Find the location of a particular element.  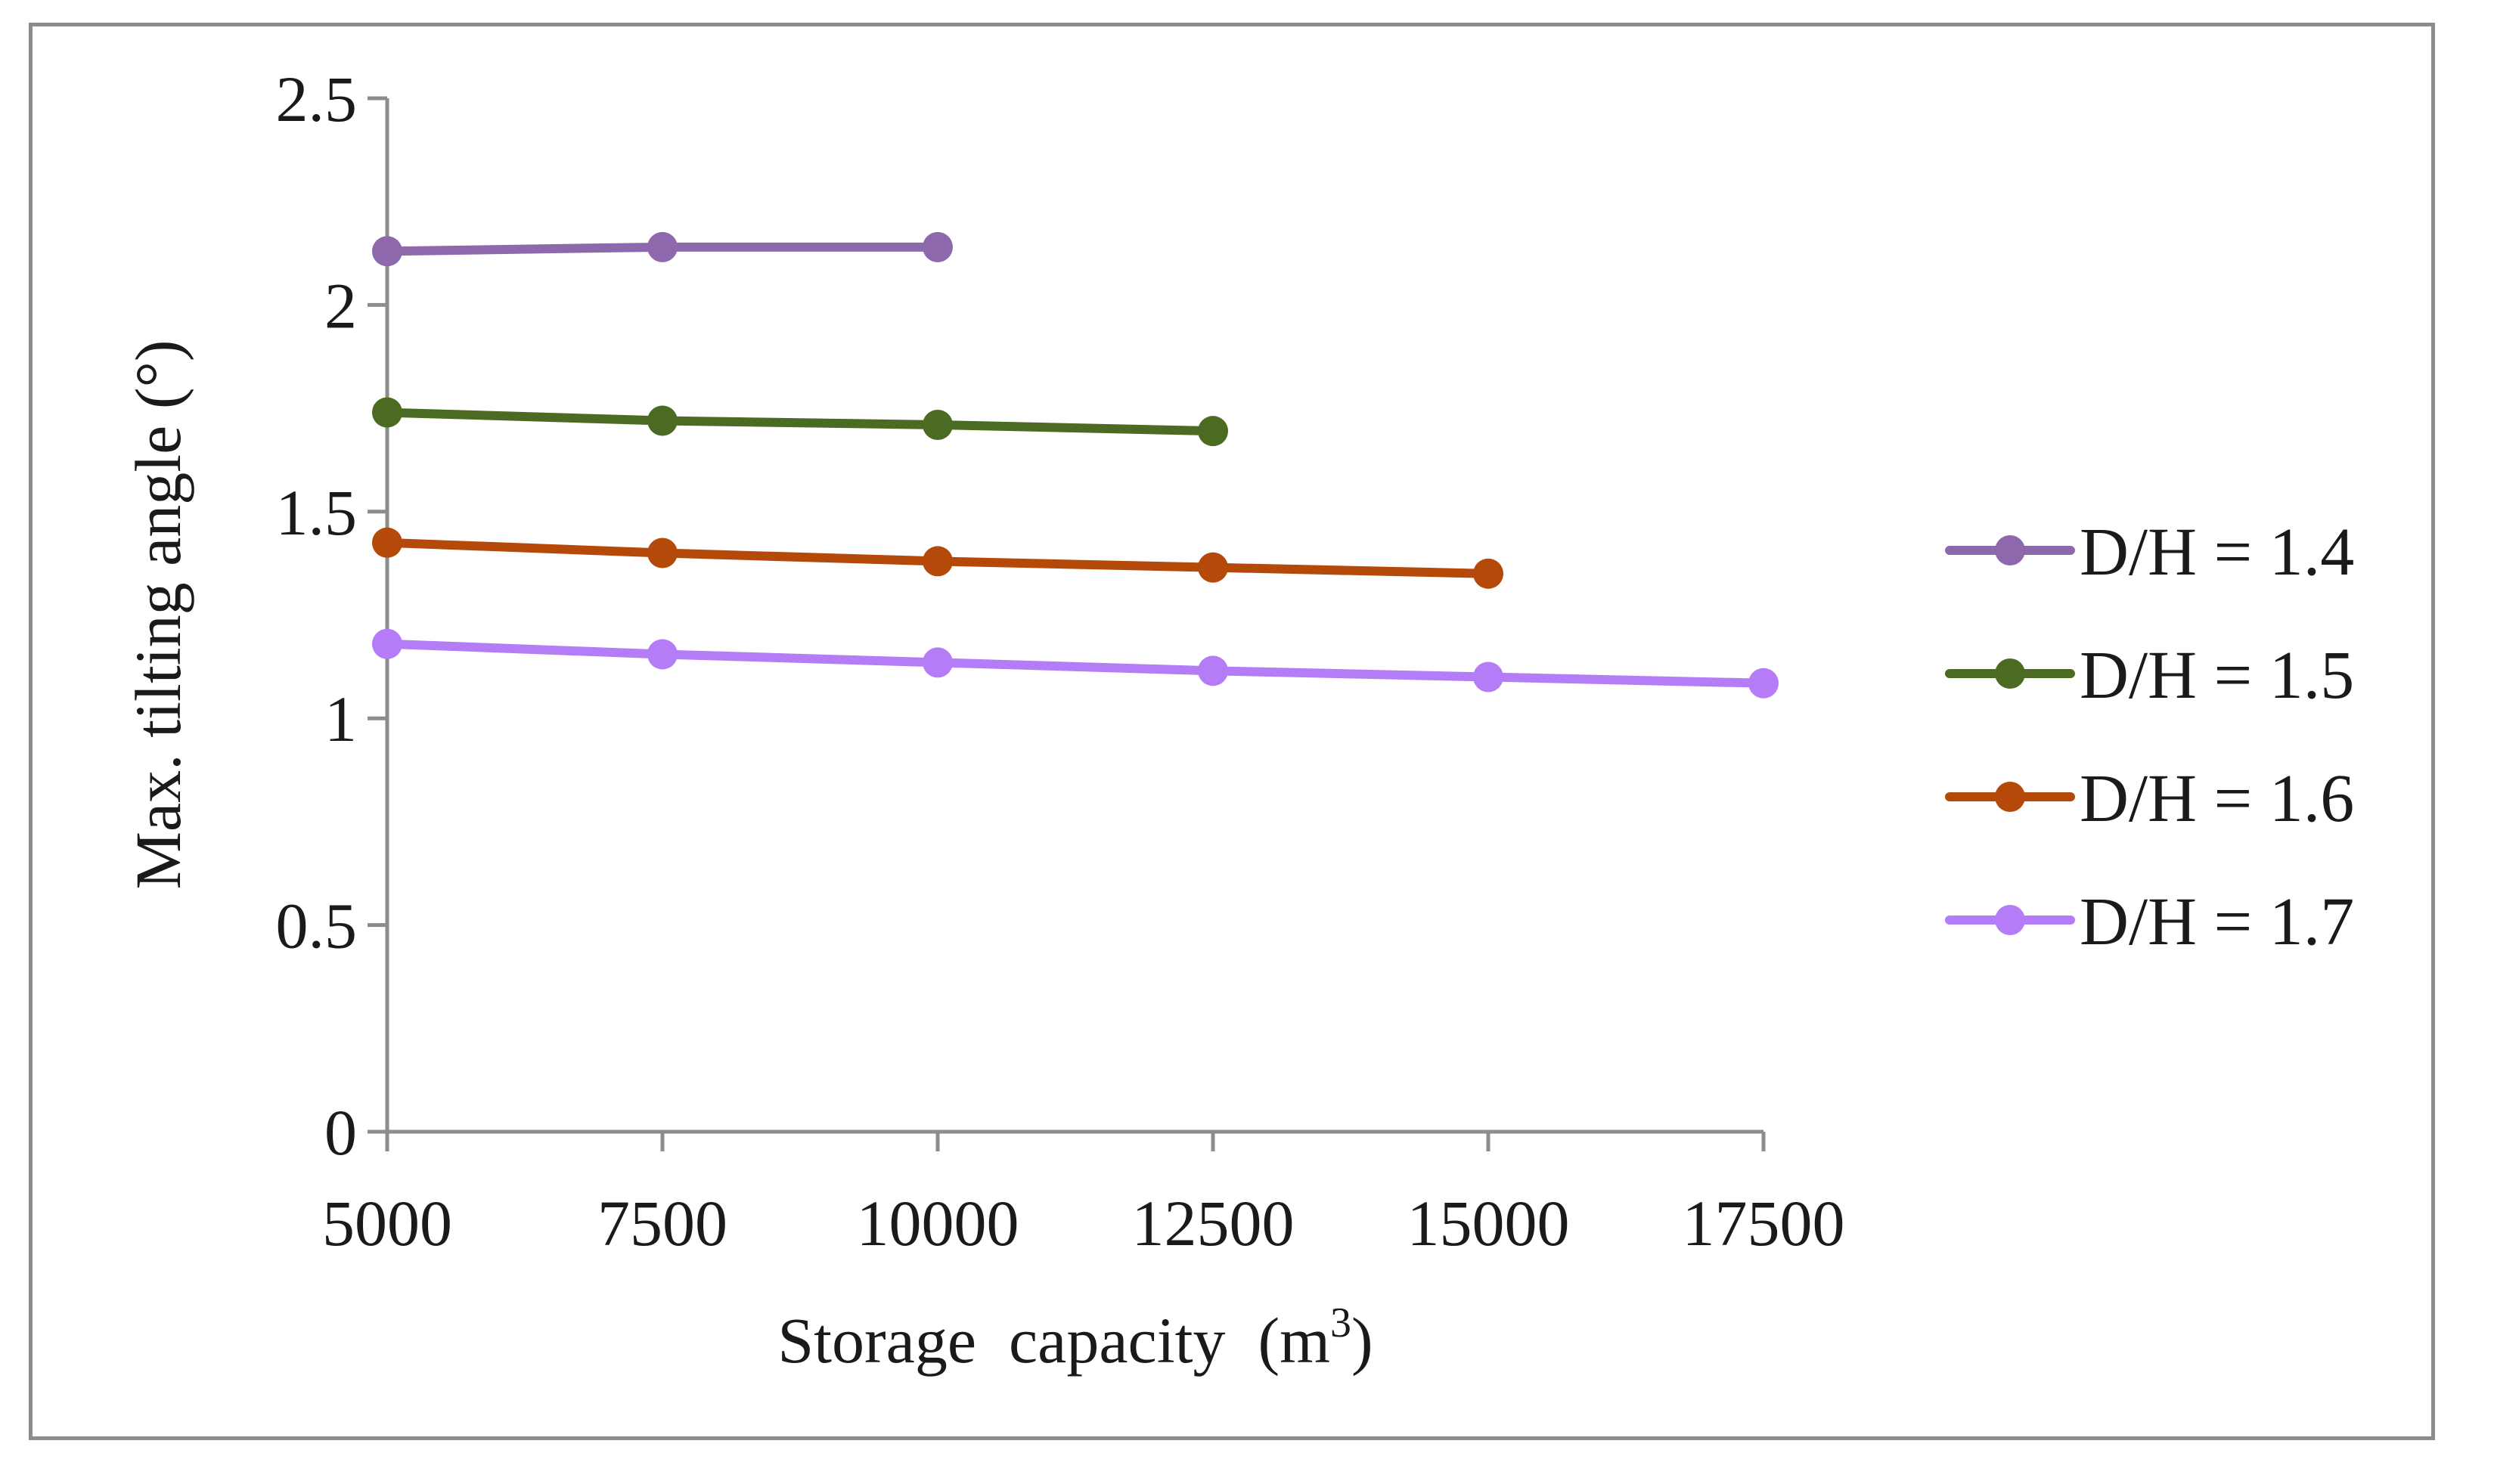

legend-item: D/H = 1.7 is located at coordinates (2149, 922).